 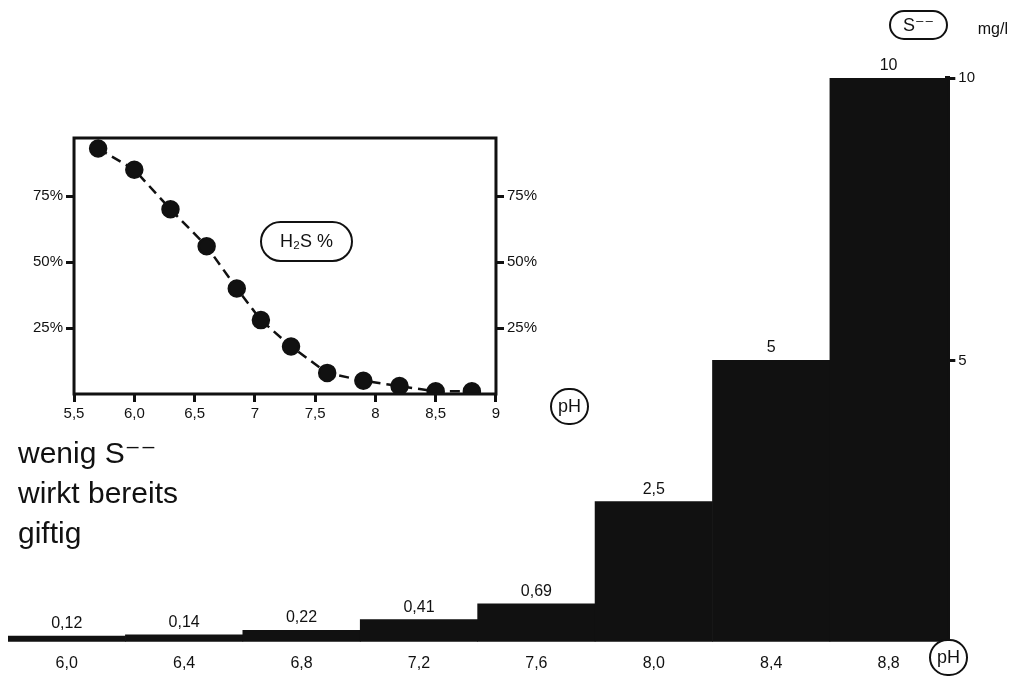 What do you see at coordinates (888, 662) in the screenshot?
I see `x-tick-label: 8,8` at bounding box center [888, 662].